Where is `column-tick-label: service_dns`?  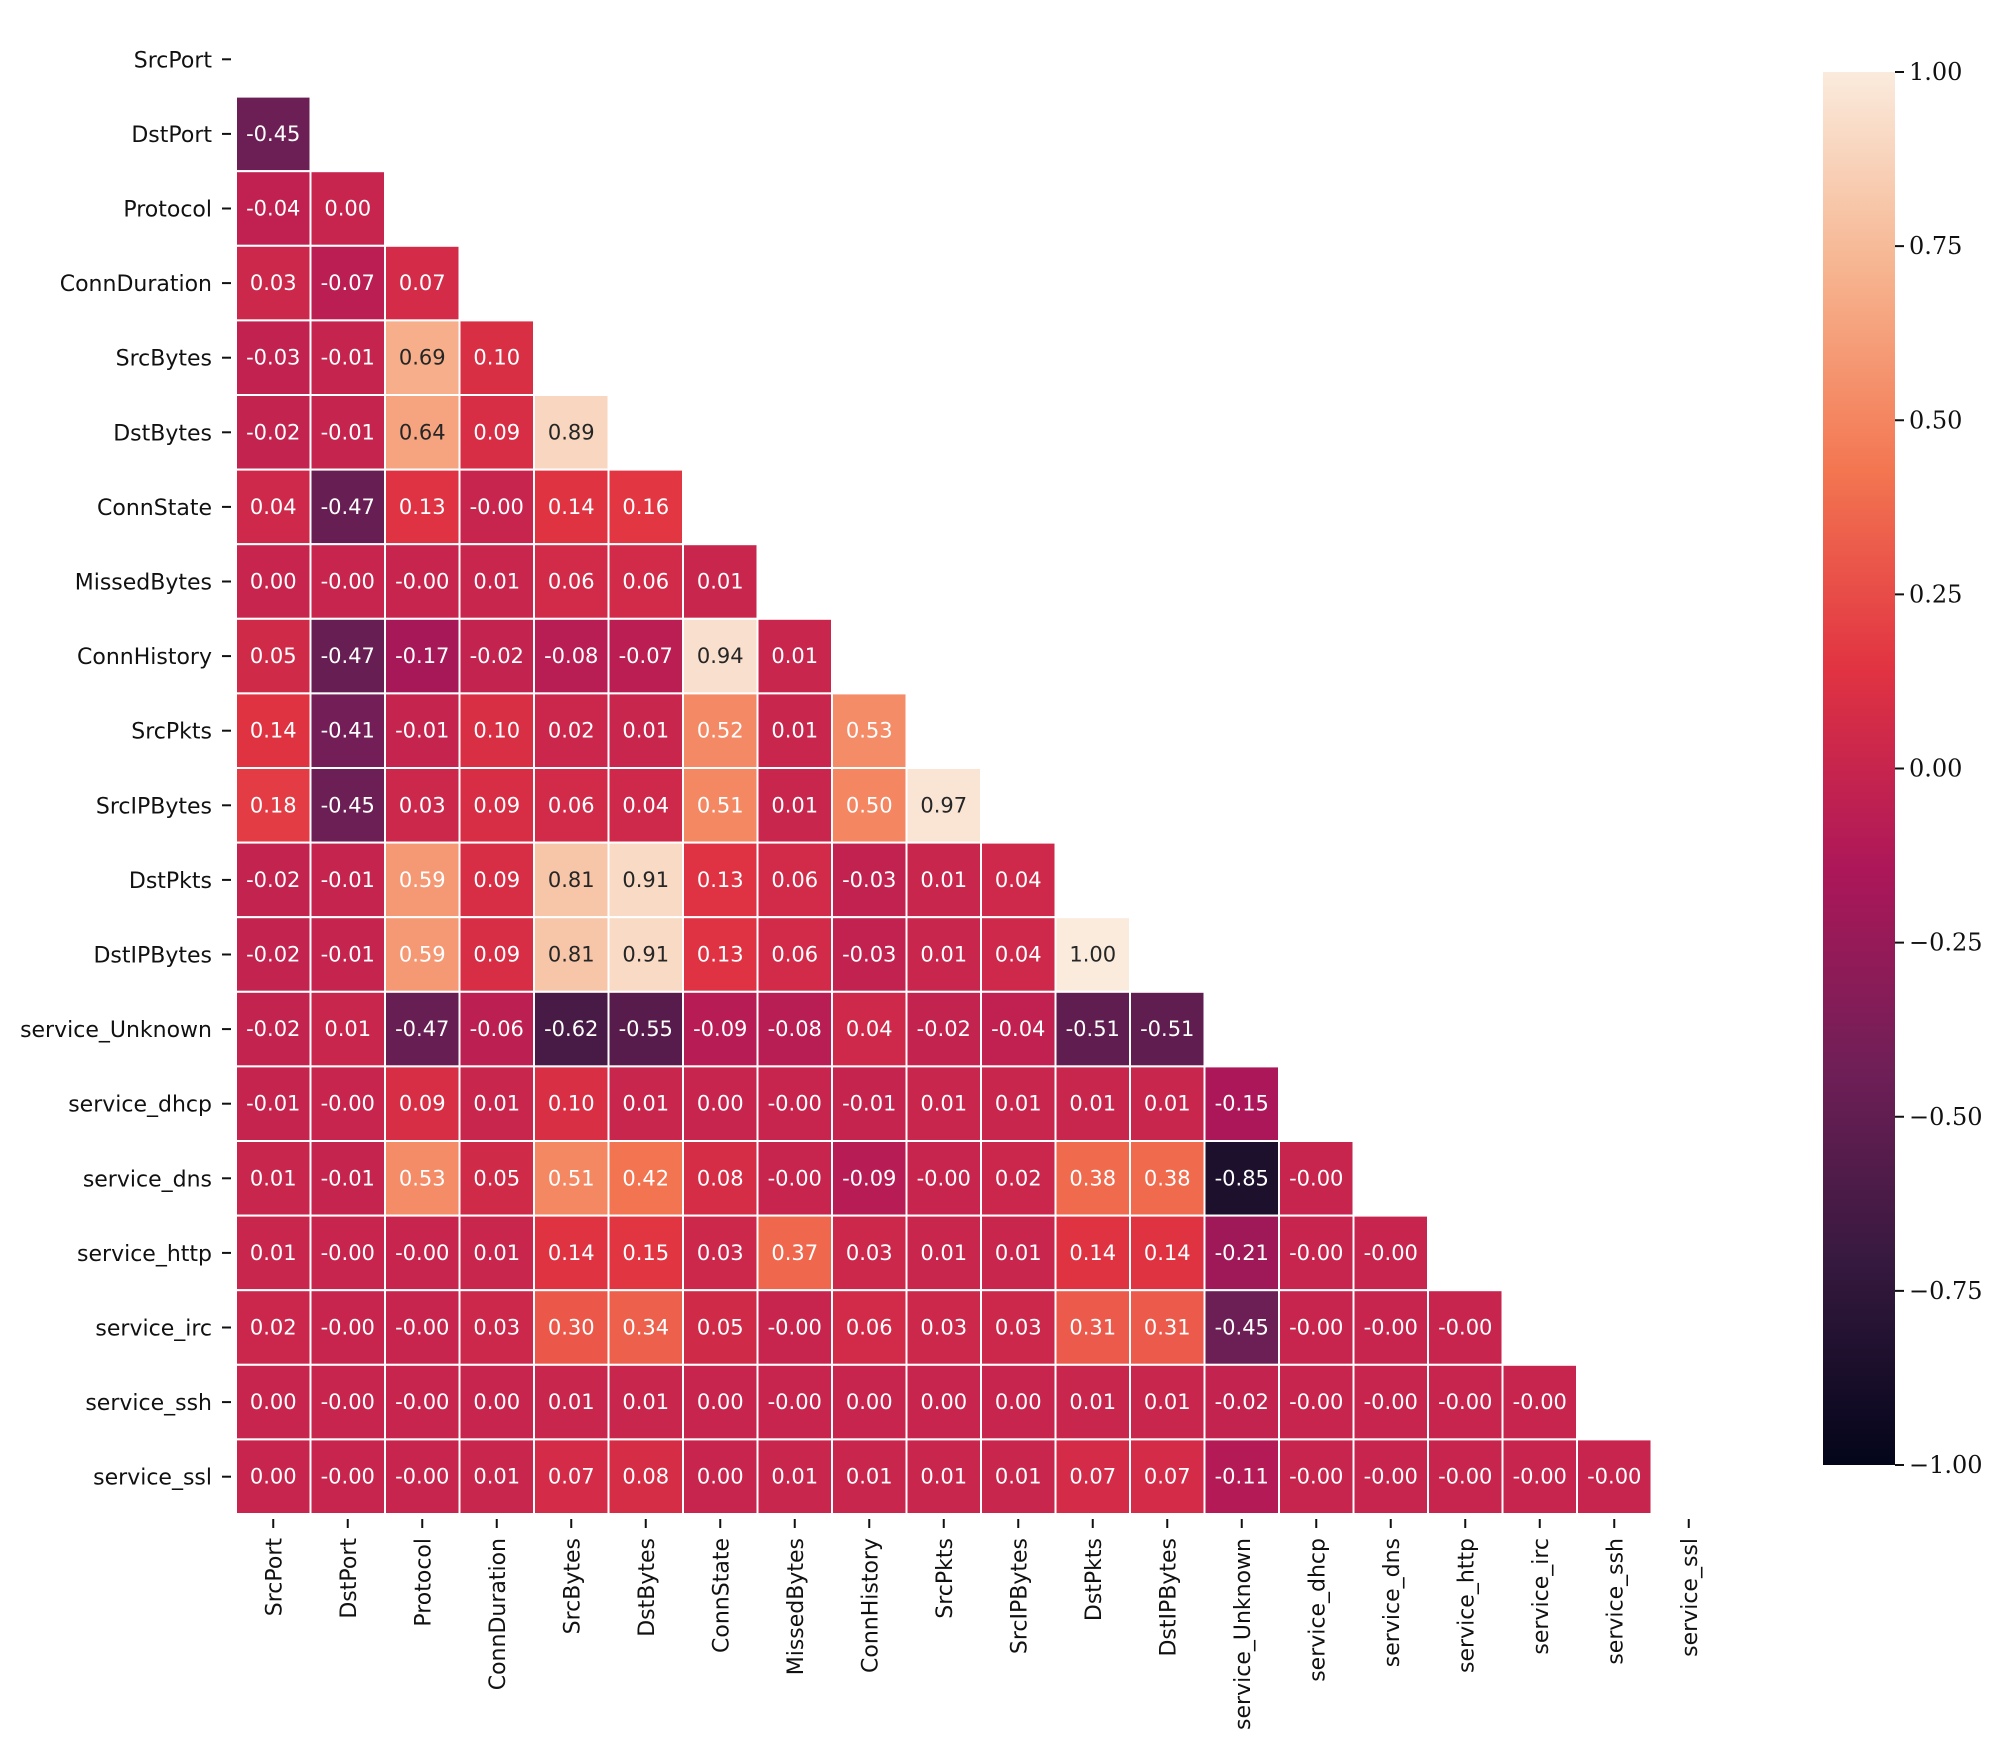 column-tick-label: service_dns is located at coordinates (1392, 1602).